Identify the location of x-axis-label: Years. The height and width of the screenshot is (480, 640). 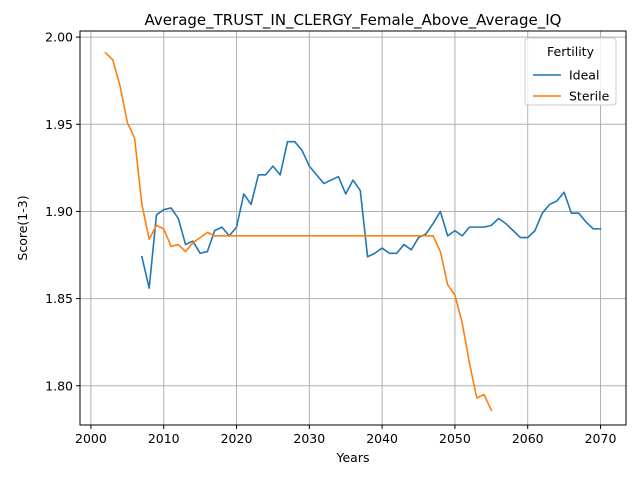
(353, 457).